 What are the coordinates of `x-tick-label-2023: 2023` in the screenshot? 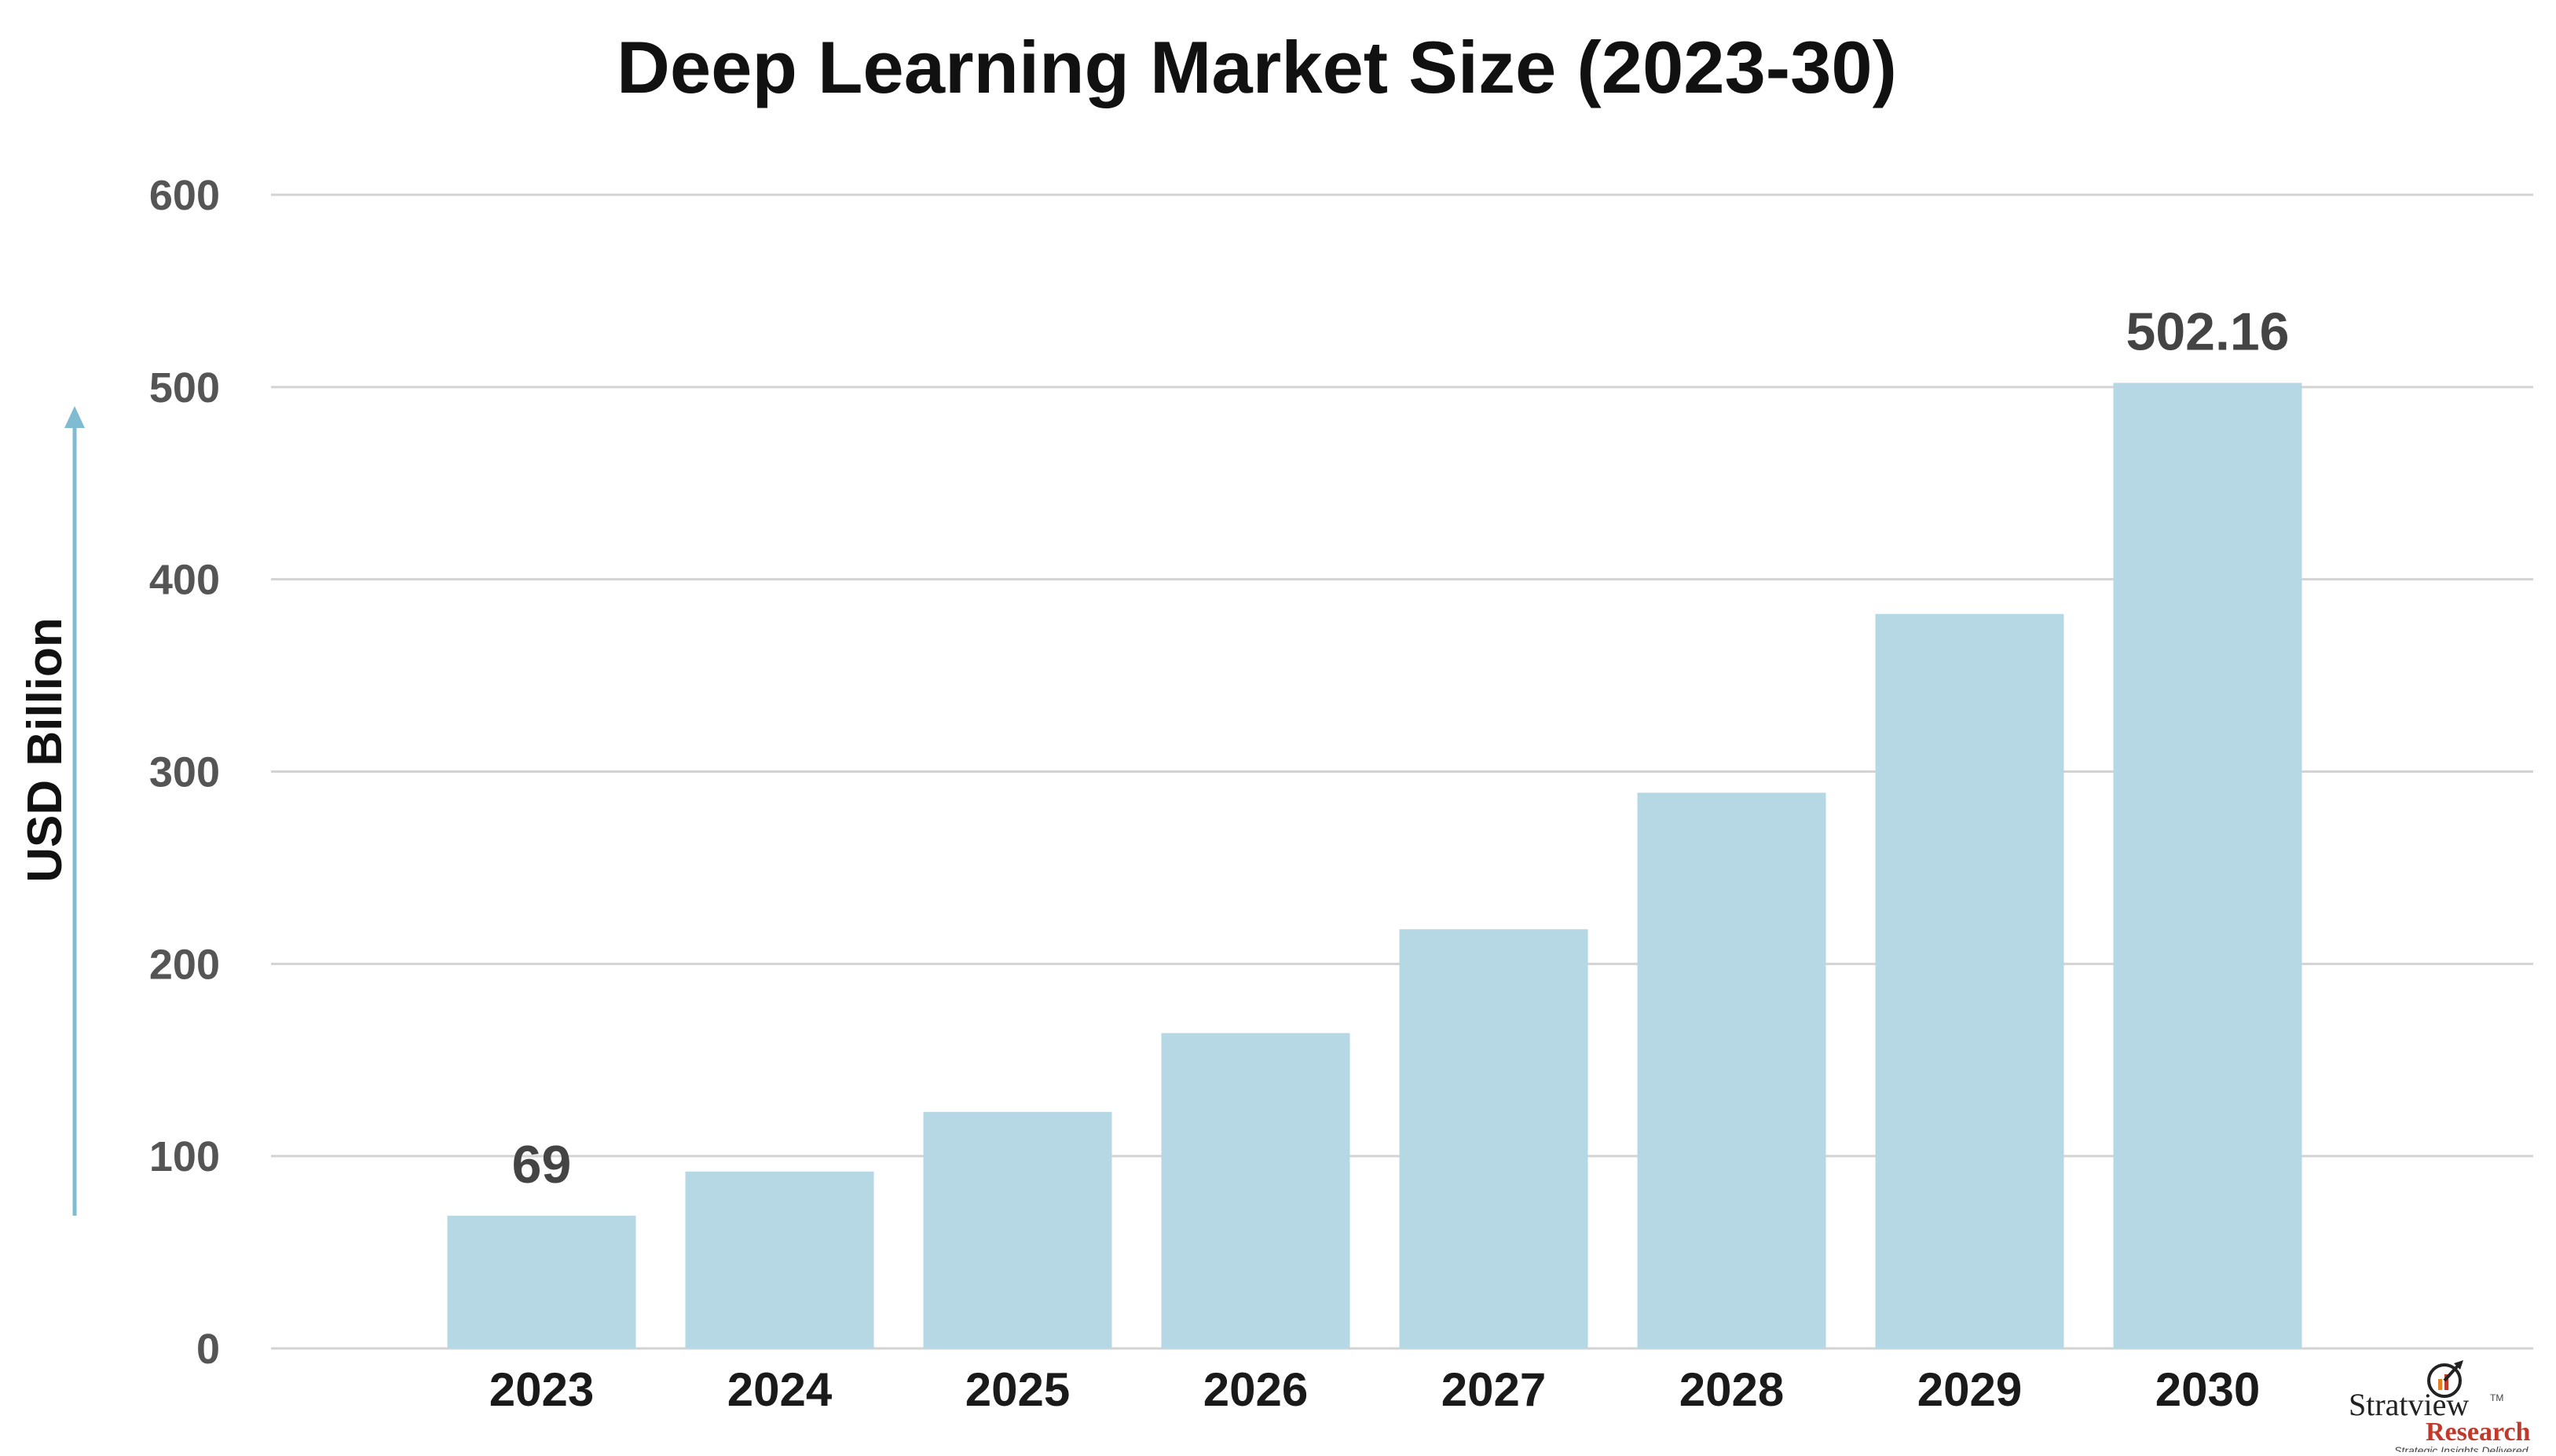 It's located at (541, 1389).